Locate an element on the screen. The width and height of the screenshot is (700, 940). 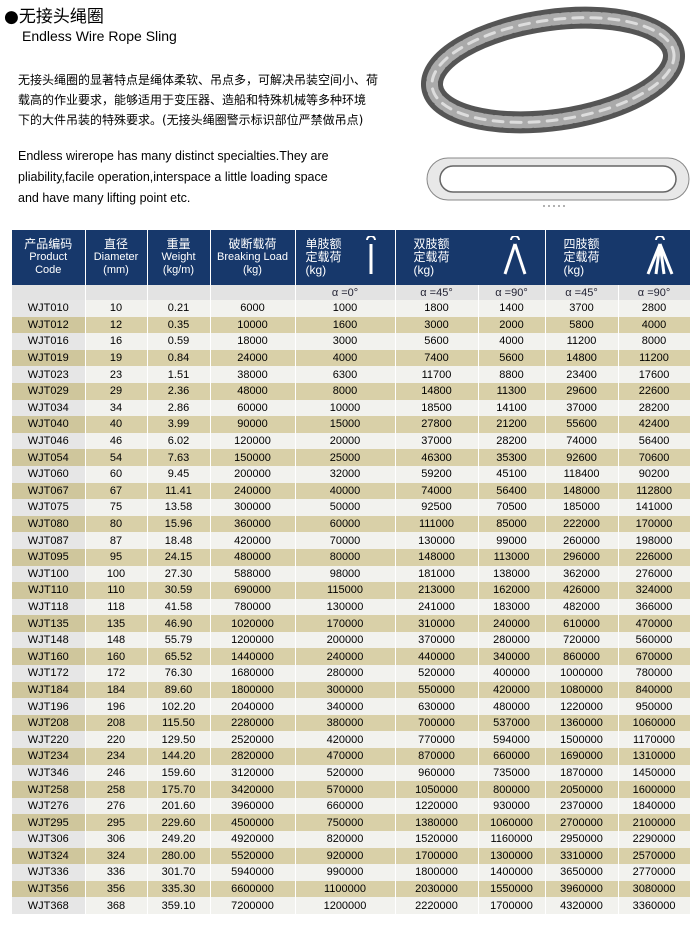
data-cell: 780000 is located at coordinates (654, 673).